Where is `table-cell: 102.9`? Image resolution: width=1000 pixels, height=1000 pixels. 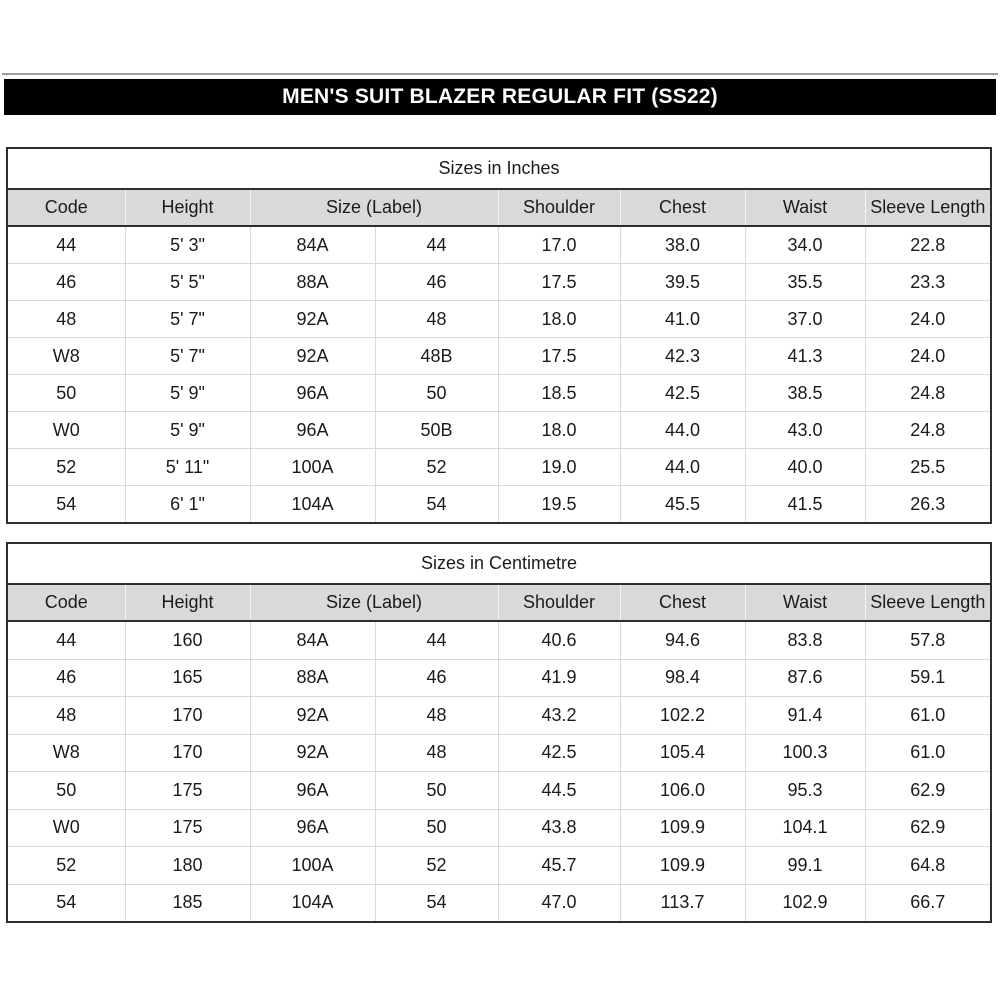
table-cell: 102.9 is located at coordinates (804, 902).